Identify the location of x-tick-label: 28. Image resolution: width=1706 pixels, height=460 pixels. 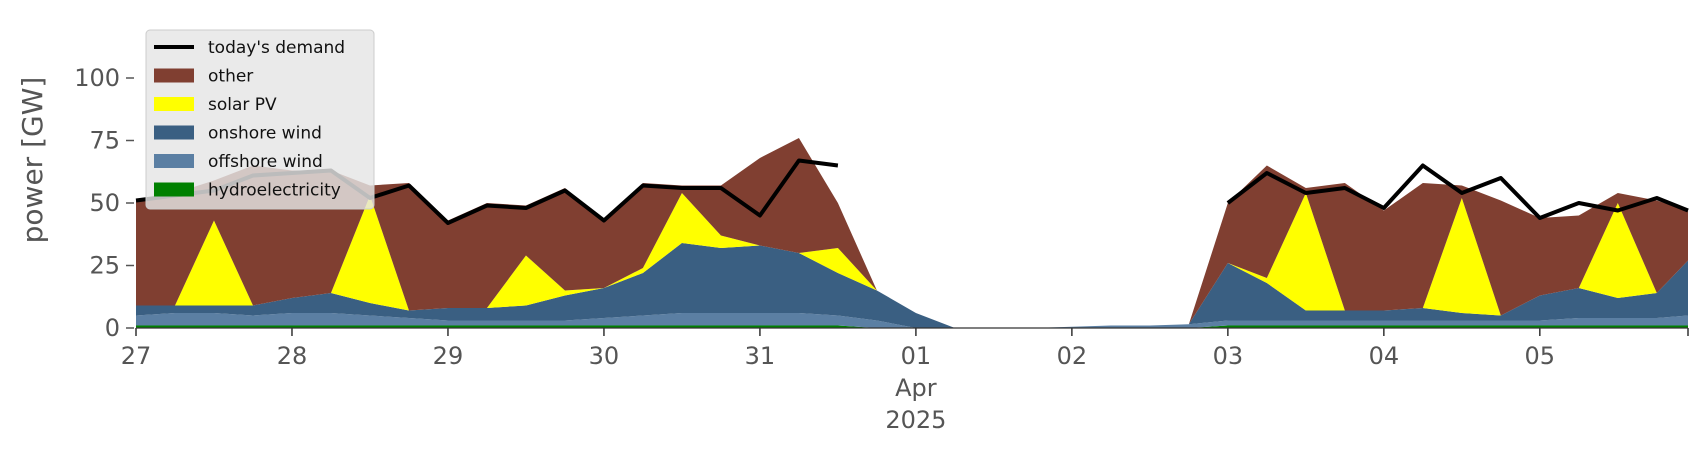
(292, 356).